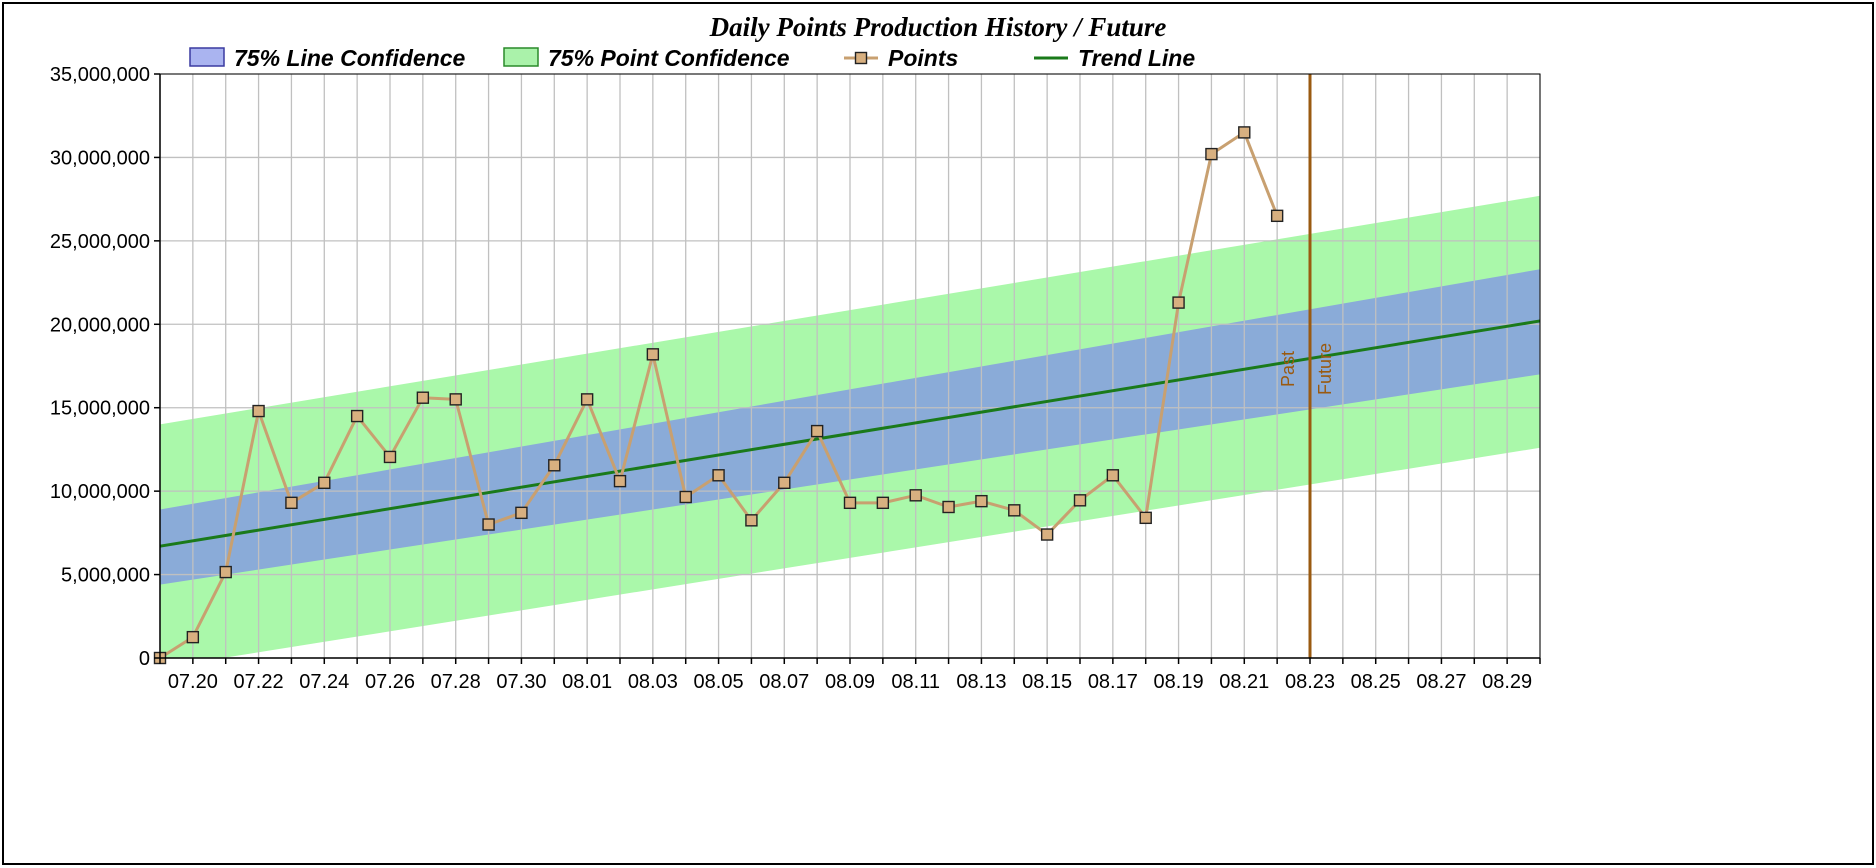  I want to click on x-tick-label: 08.01, so click(587, 682).